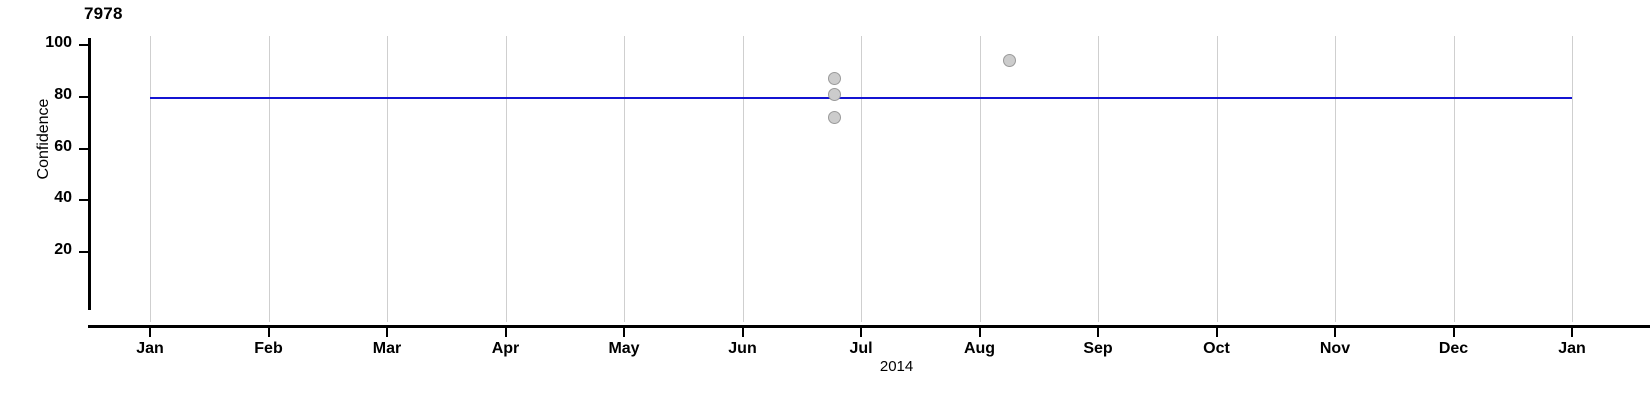 This screenshot has width=1650, height=400. What do you see at coordinates (63, 146) in the screenshot?
I see `y-tick-label: 60` at bounding box center [63, 146].